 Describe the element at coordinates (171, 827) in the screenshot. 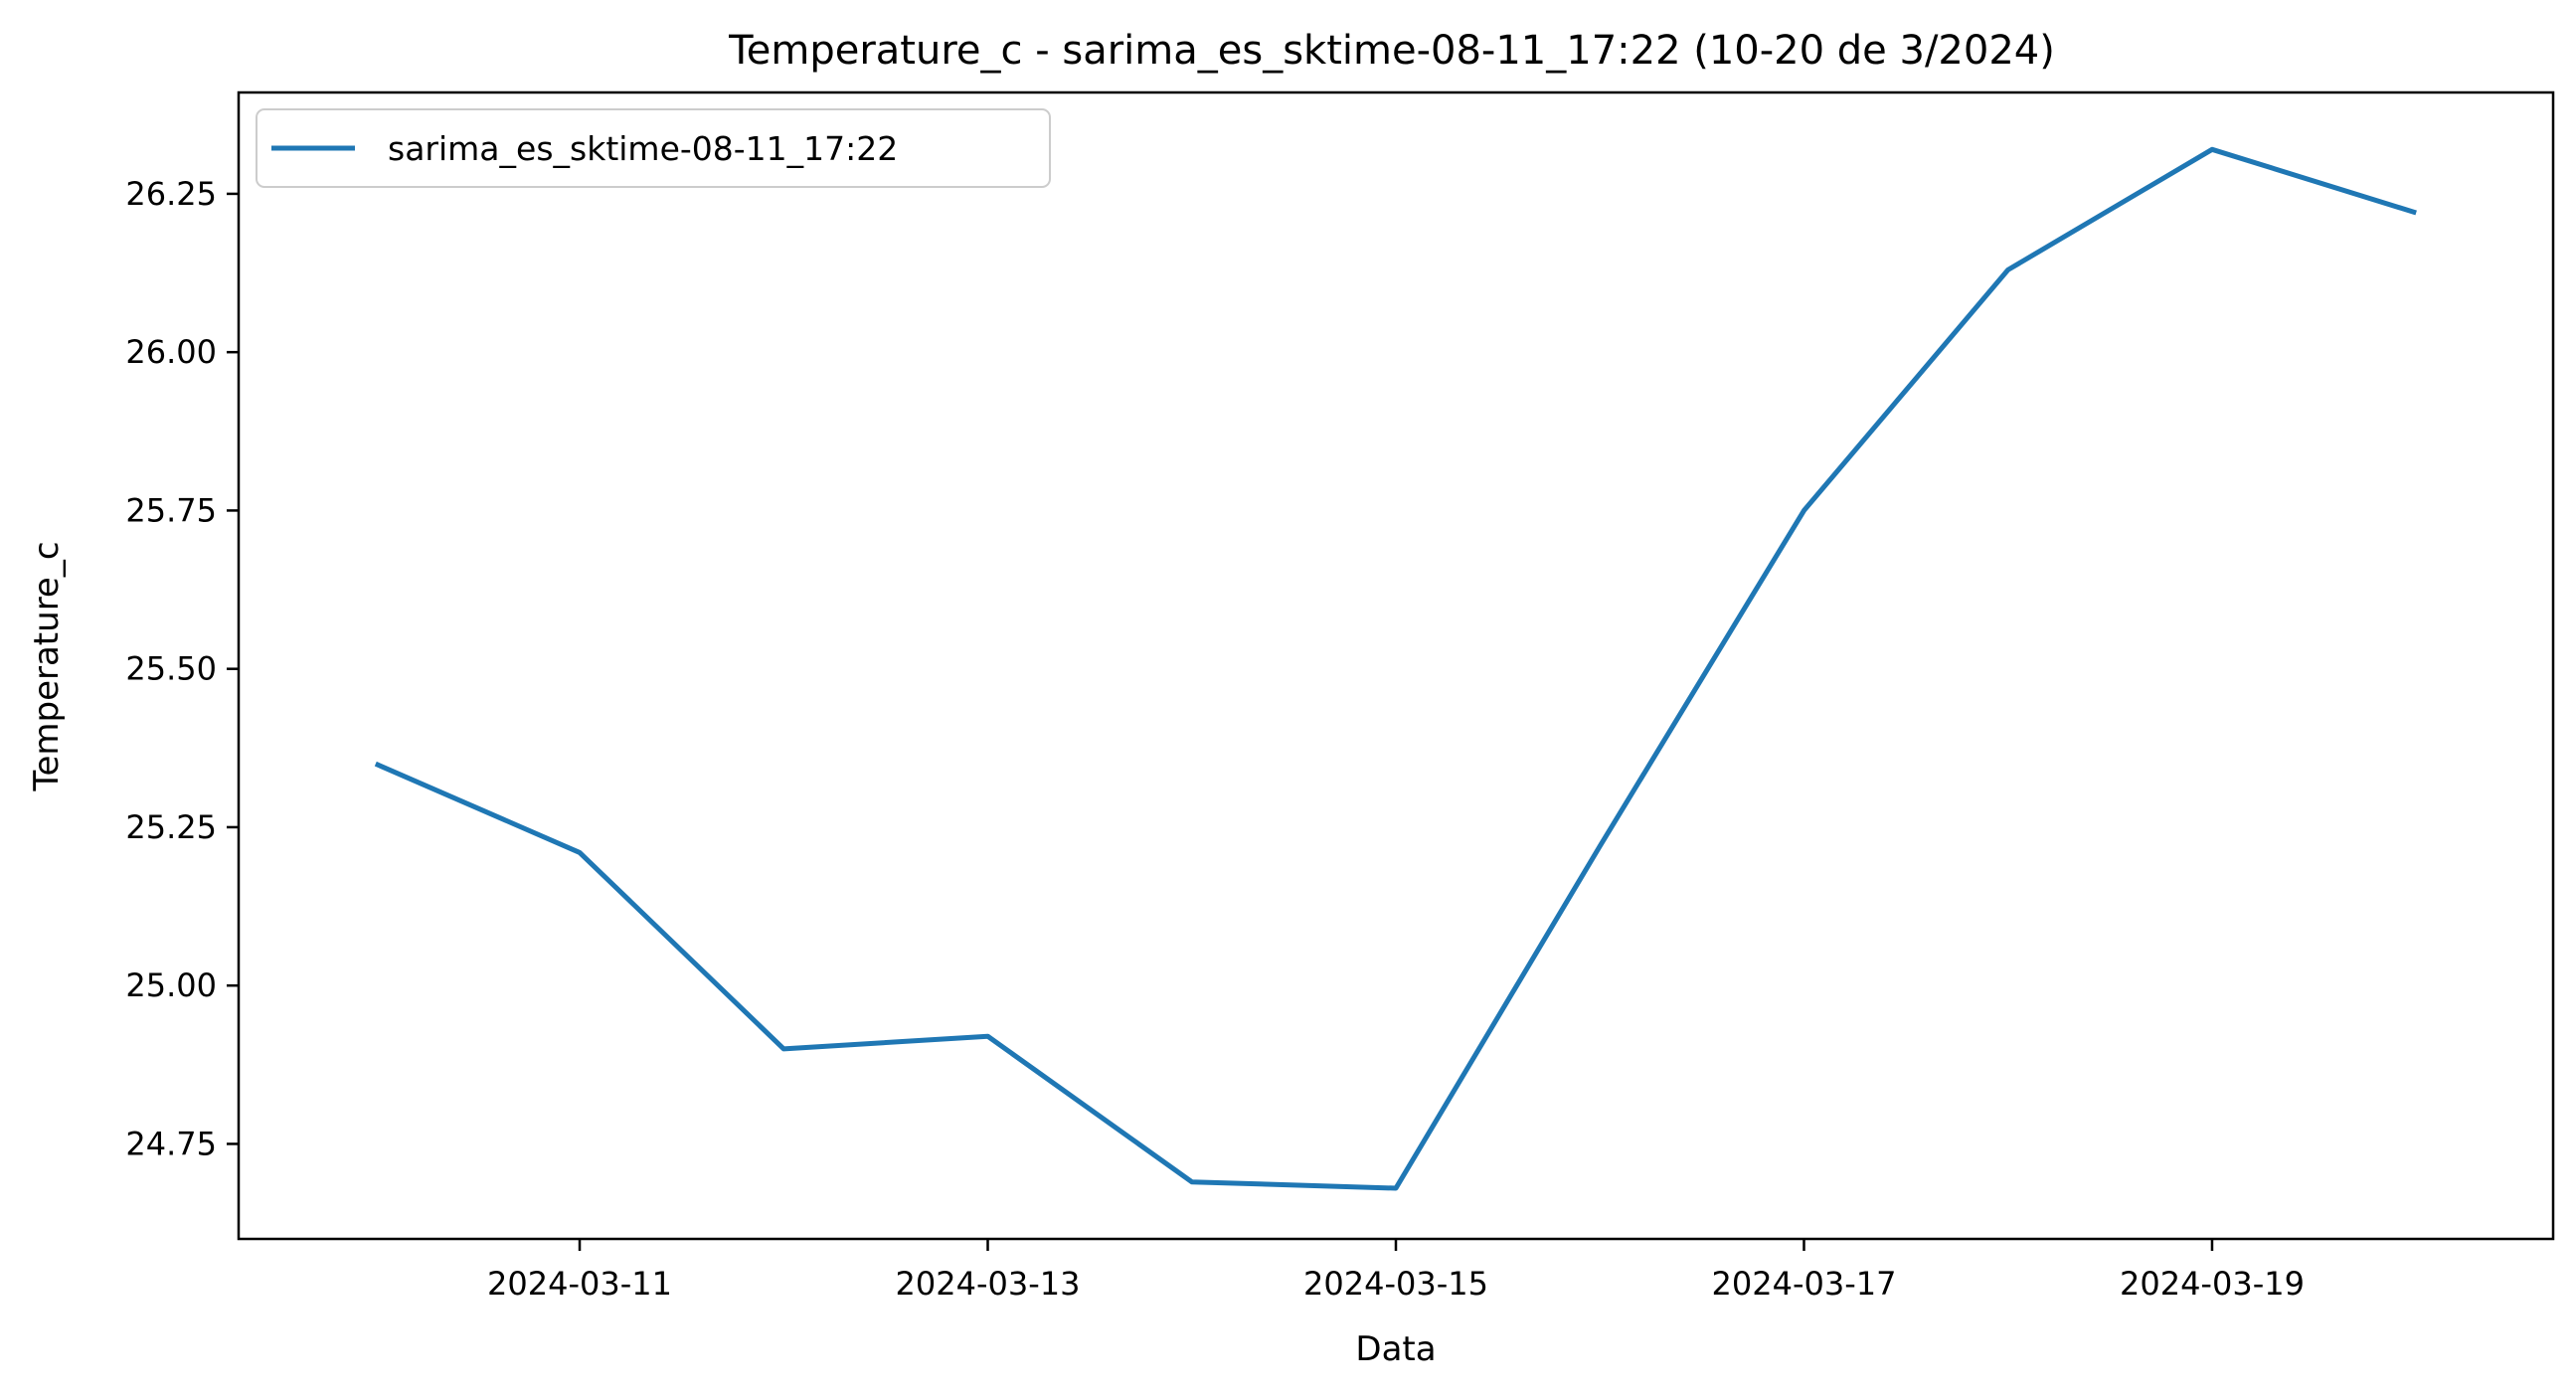

I see `y-tick-label: 25.25` at that location.